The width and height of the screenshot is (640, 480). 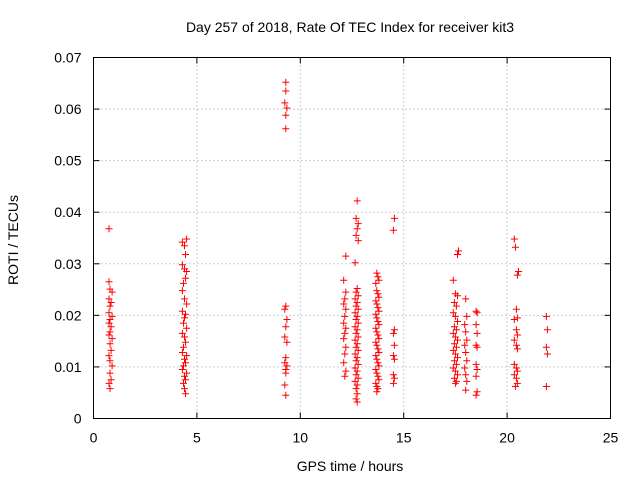 I want to click on x-tick-label: 15, so click(x=404, y=438).